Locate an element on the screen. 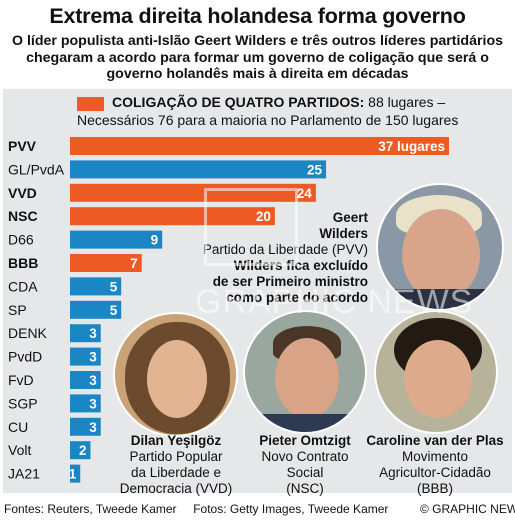  bar-ja21 is located at coordinates (75, 473).